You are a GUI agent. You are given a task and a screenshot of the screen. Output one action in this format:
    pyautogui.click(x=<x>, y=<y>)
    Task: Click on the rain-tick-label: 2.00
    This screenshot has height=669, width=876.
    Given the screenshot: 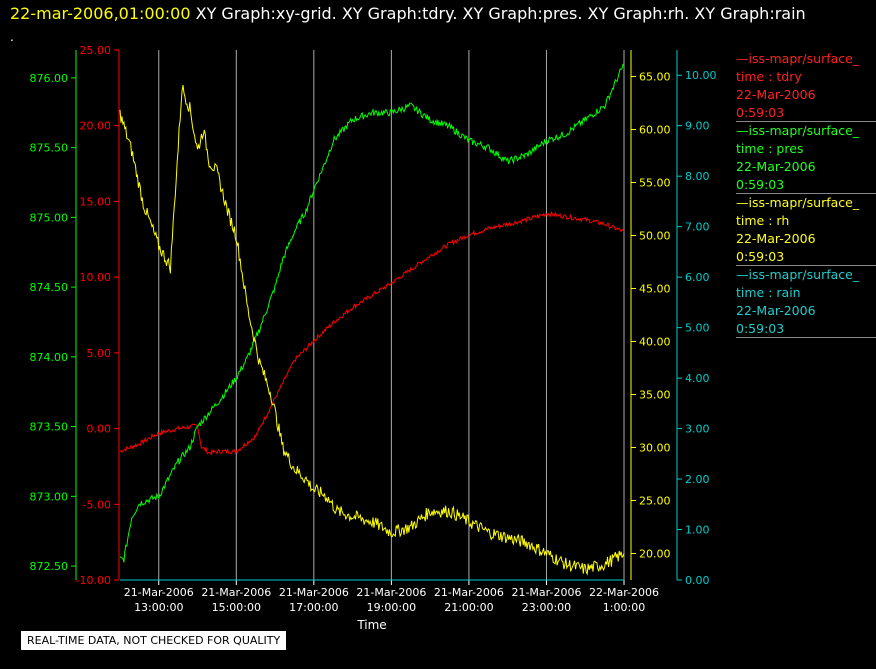 What is the action you would take?
    pyautogui.click(x=697, y=479)
    